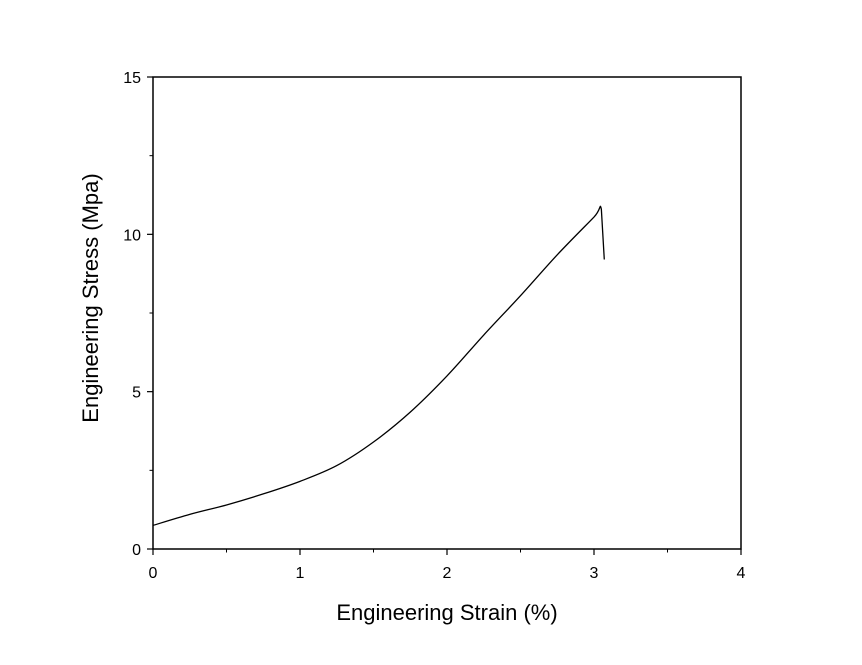 The height and width of the screenshot is (665, 862). I want to click on y-tick-label: 15, so click(132, 78).